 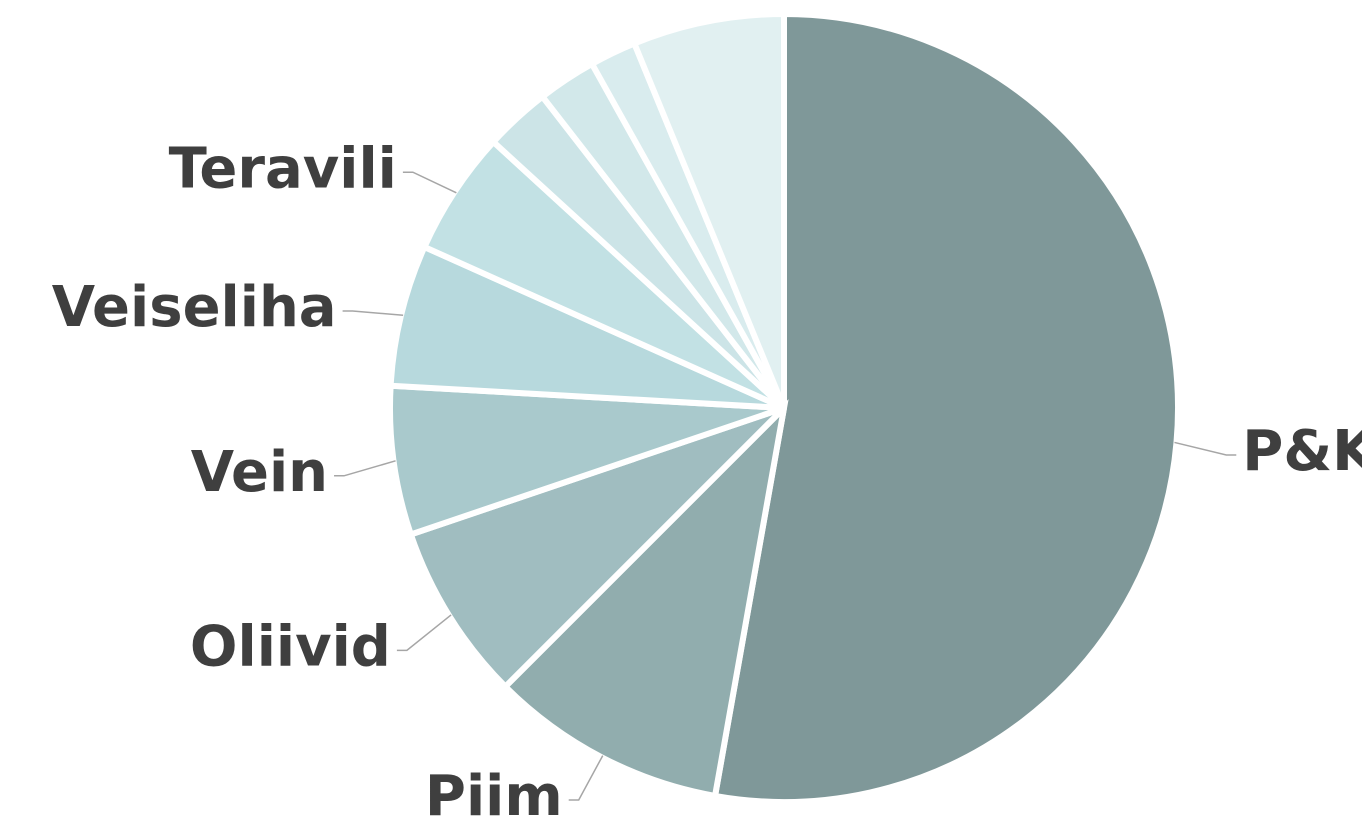 I want to click on leader-line-piim, so click(x=586, y=778).